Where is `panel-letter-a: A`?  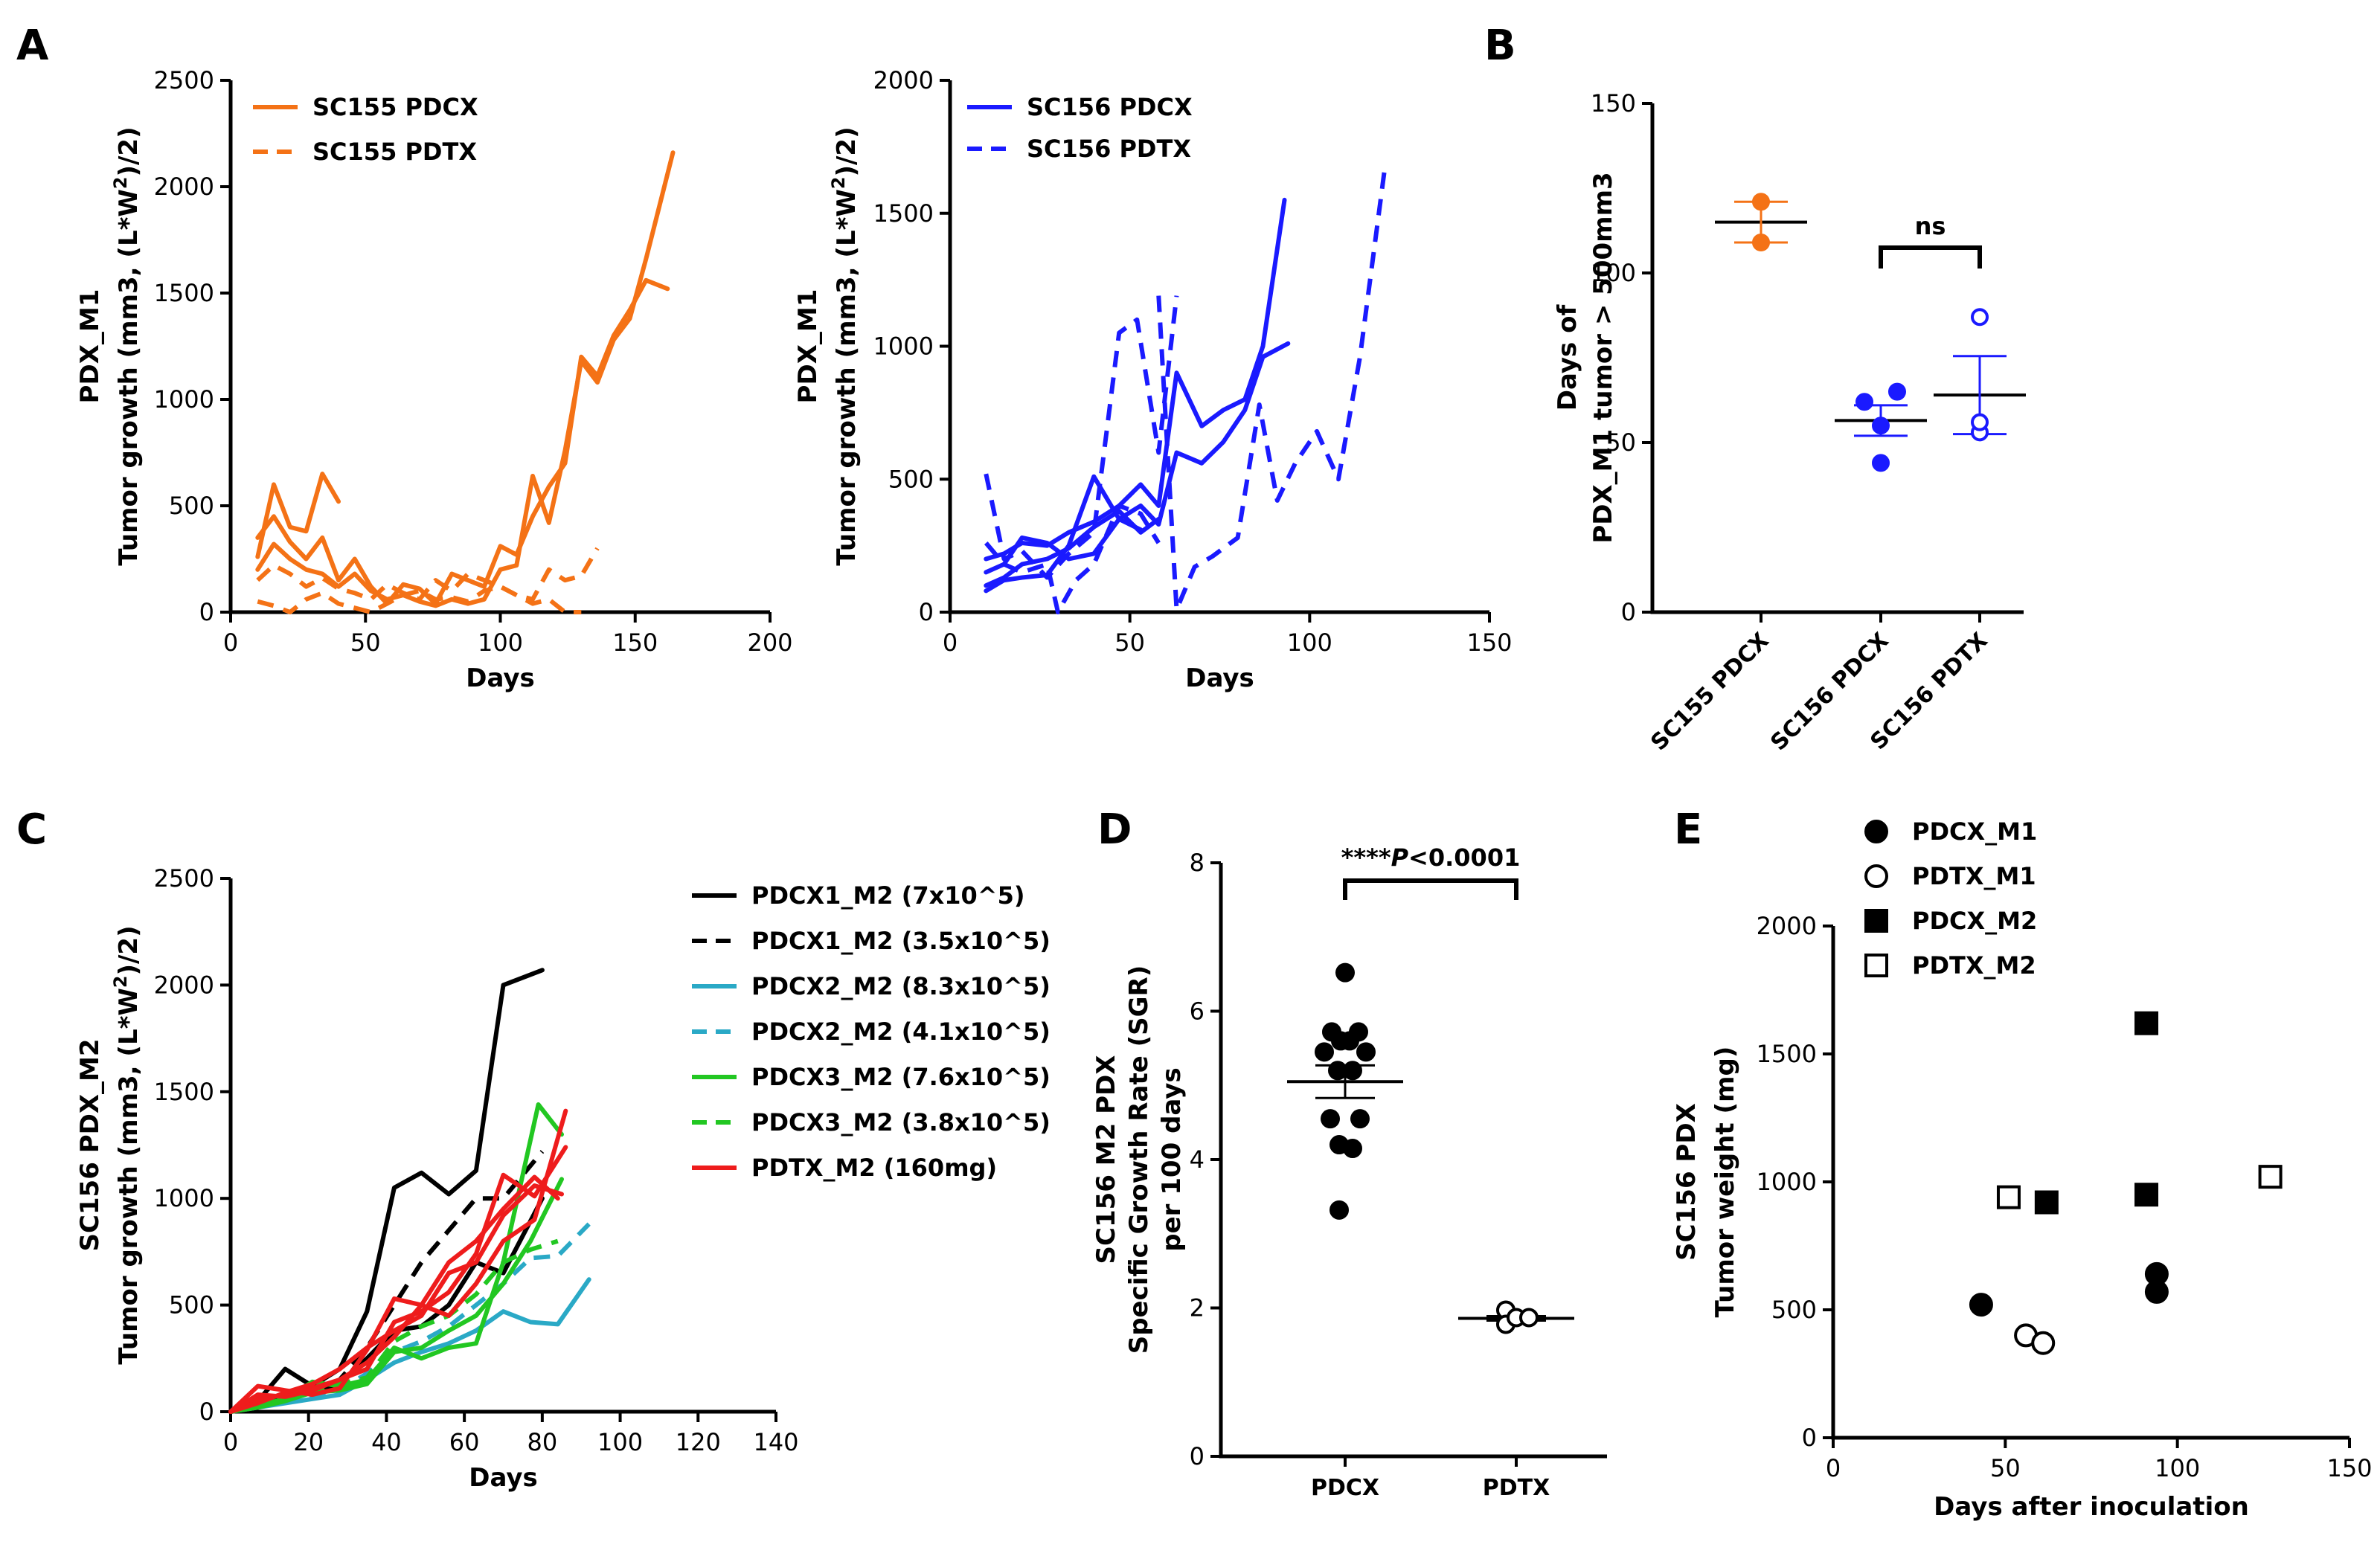
panel-letter-a: A is located at coordinates (32, 46).